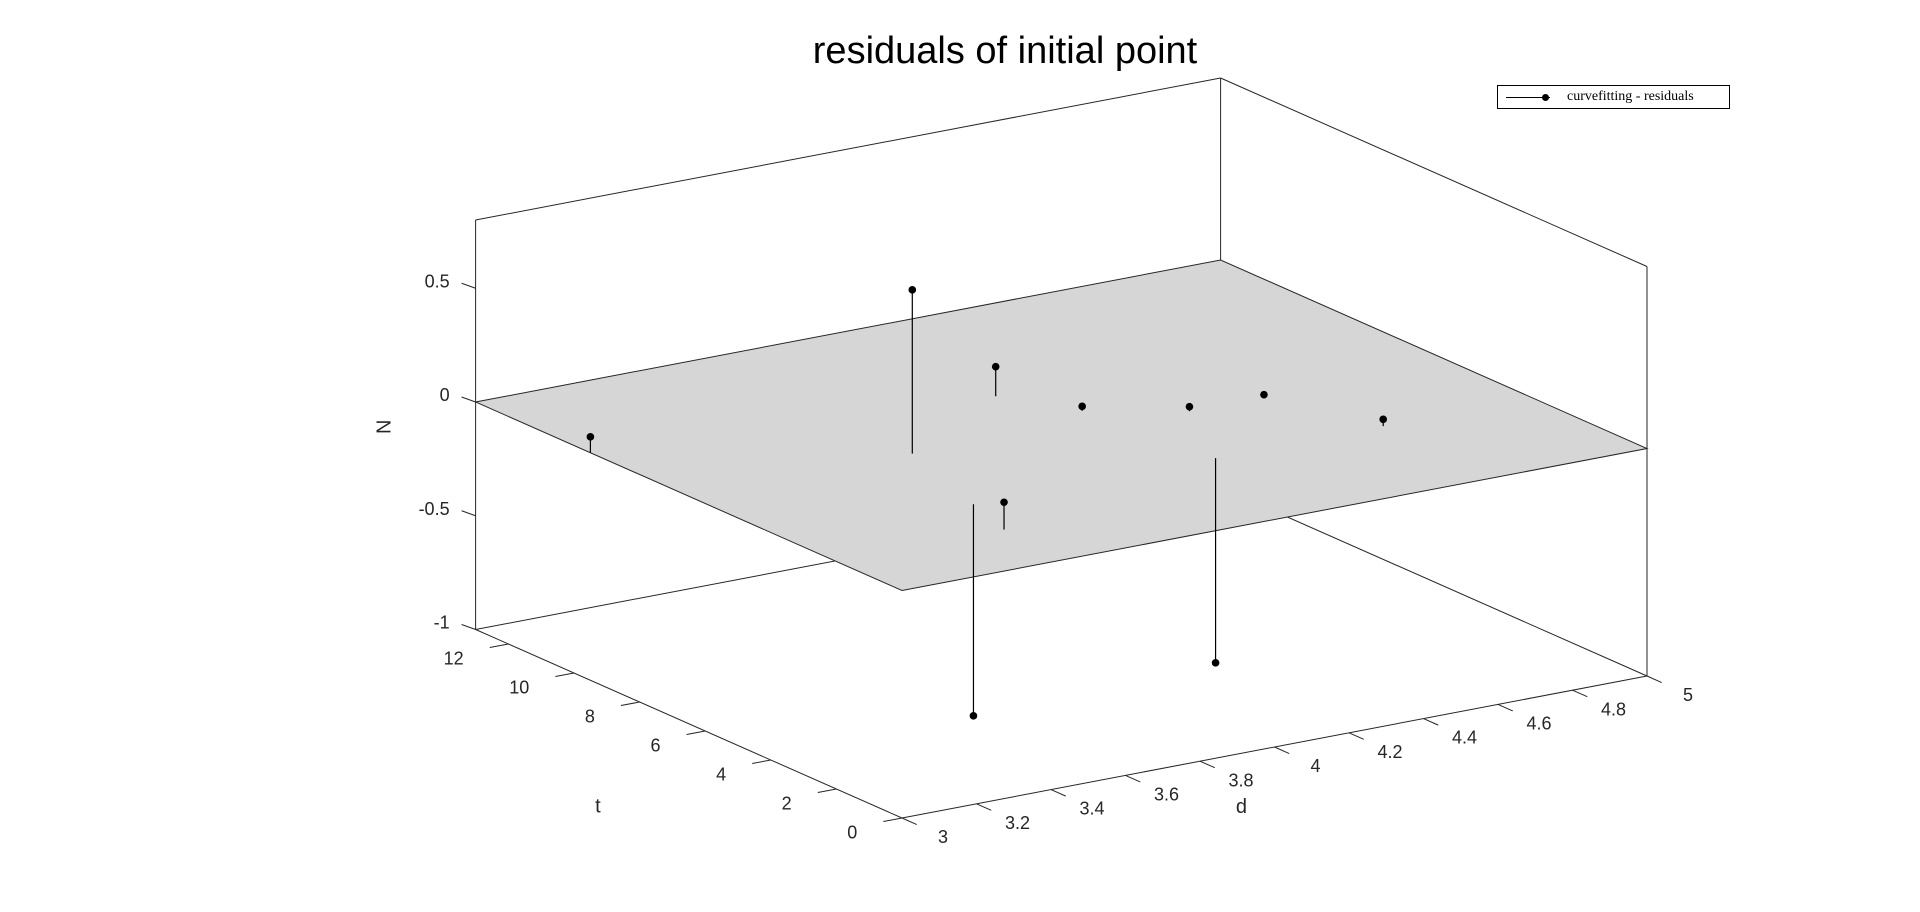 Image resolution: width=1920 pixels, height=912 pixels. I want to click on legend: curvefitting - residuals, so click(1613, 97).